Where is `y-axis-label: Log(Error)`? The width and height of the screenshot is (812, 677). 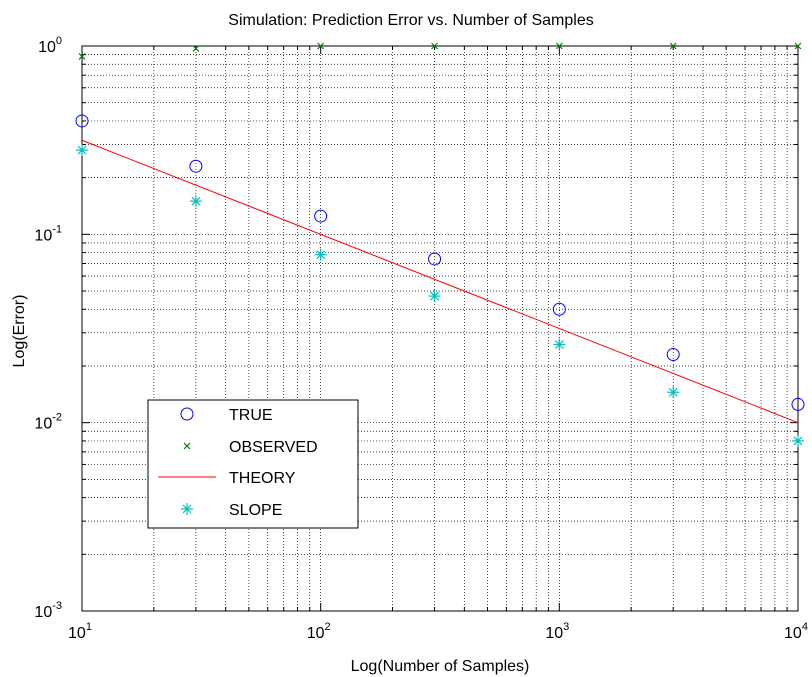
y-axis-label: Log(Error) is located at coordinates (19, 331).